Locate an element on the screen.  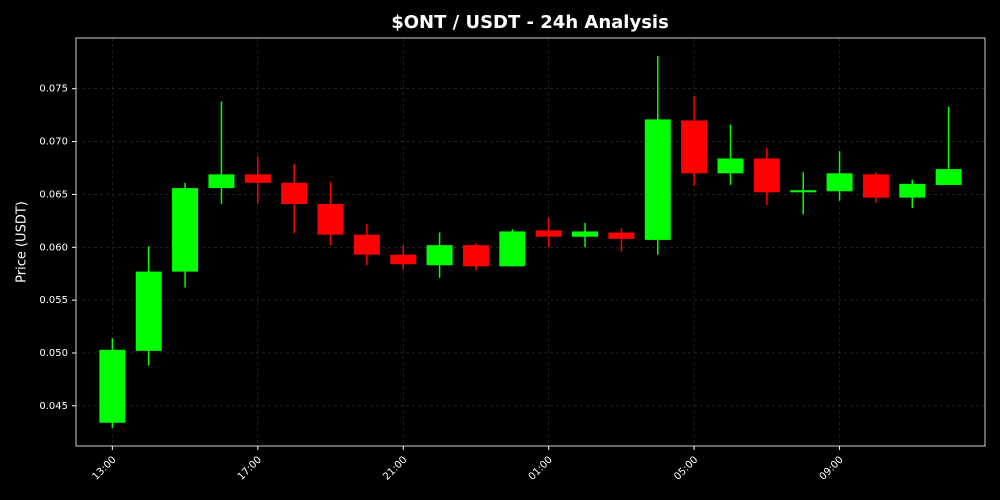
y-tick-label: 0.065 is located at coordinates (53, 194).